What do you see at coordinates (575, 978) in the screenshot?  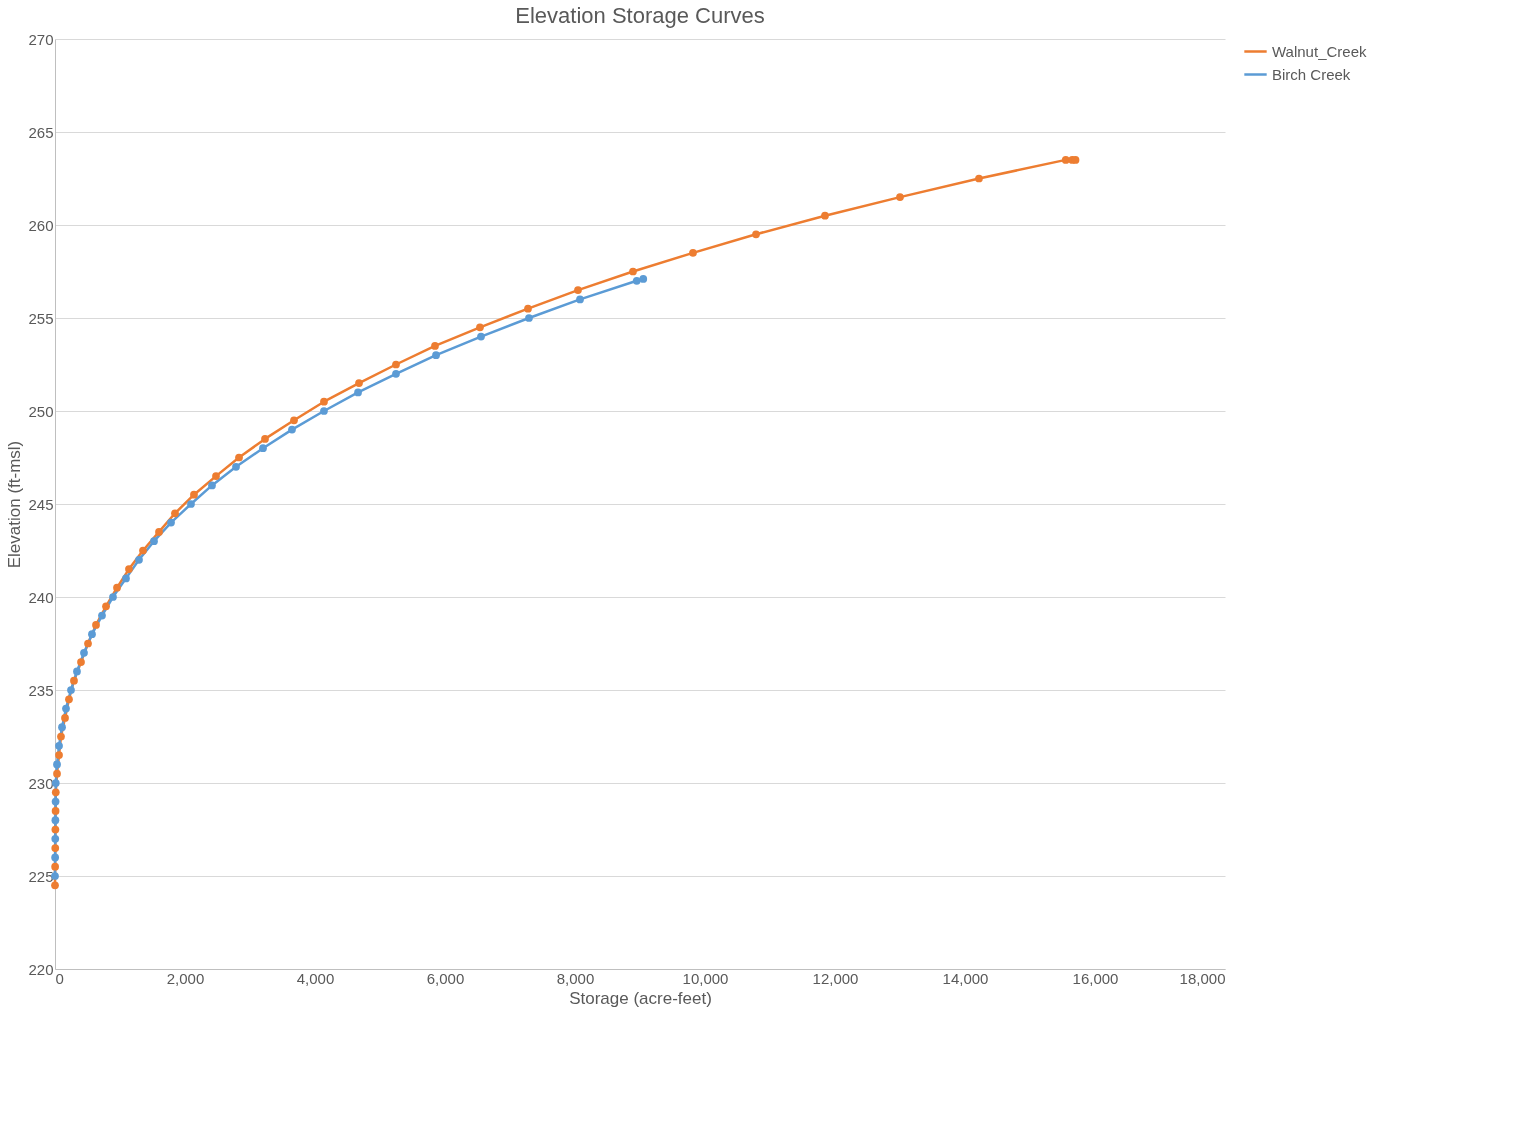 I see `x-tick-label: 8,000` at bounding box center [575, 978].